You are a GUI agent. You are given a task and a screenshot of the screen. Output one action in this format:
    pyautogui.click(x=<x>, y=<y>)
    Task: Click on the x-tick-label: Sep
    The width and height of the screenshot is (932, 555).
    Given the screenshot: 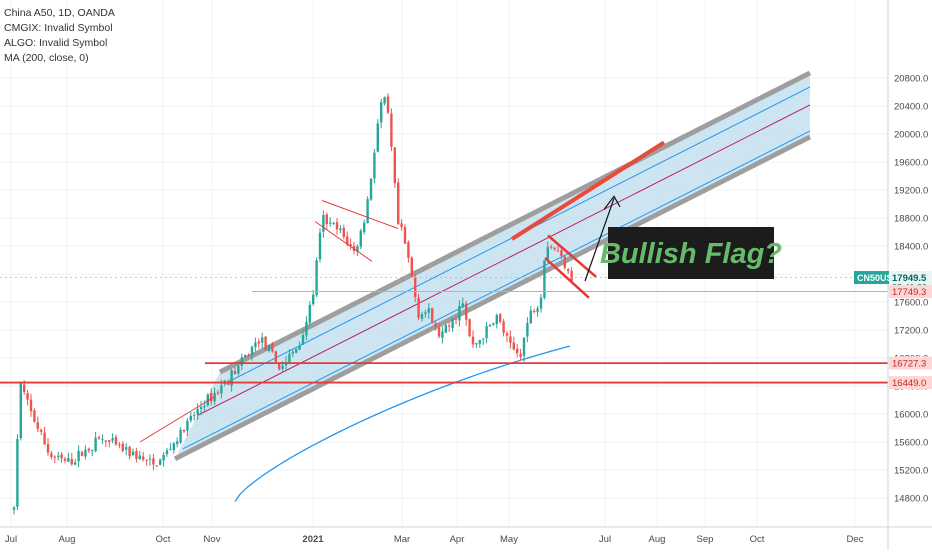 What is the action you would take?
    pyautogui.click(x=705, y=539)
    